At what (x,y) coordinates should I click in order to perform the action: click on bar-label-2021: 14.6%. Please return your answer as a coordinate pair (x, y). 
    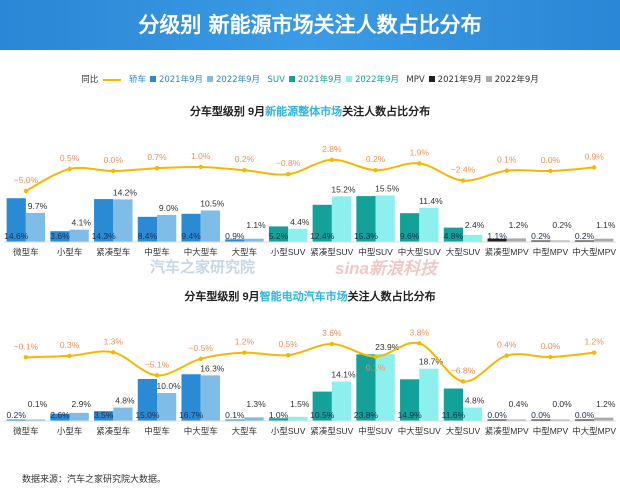
    Looking at the image, I should click on (16, 236).